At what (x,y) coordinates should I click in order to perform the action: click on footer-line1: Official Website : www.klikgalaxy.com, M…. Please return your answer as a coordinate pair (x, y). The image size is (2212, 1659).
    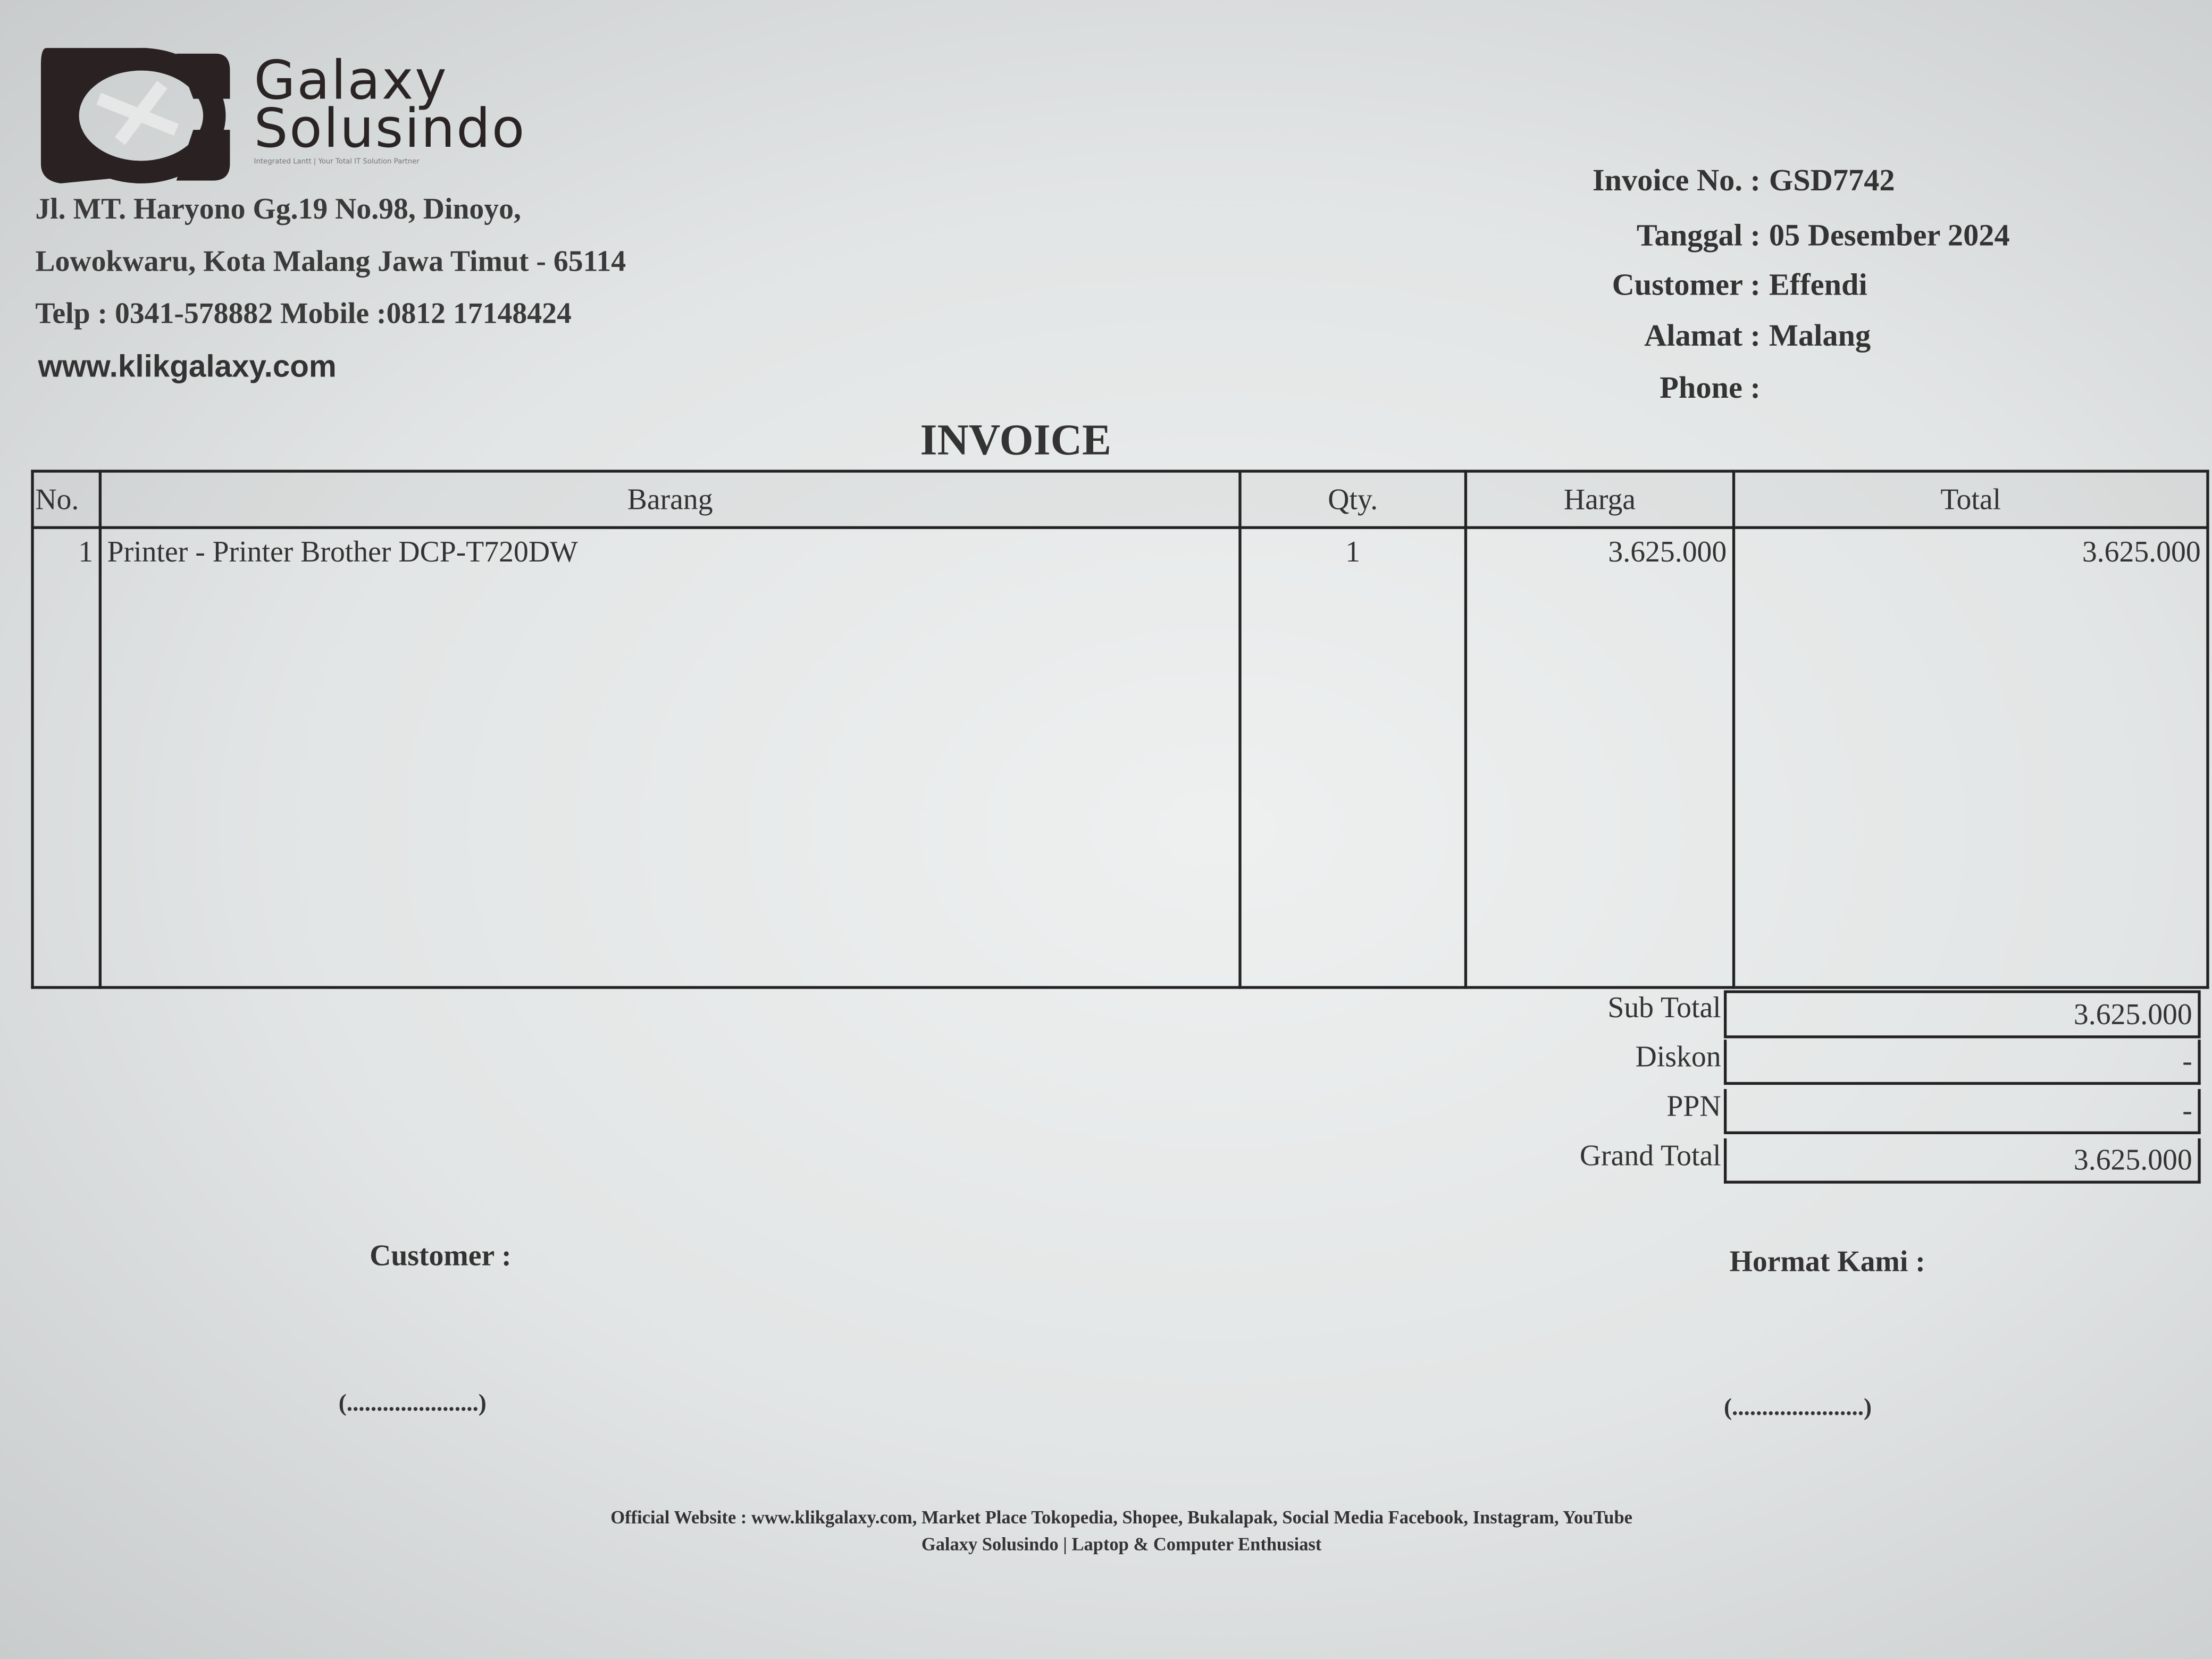
    Looking at the image, I should click on (1121, 1517).